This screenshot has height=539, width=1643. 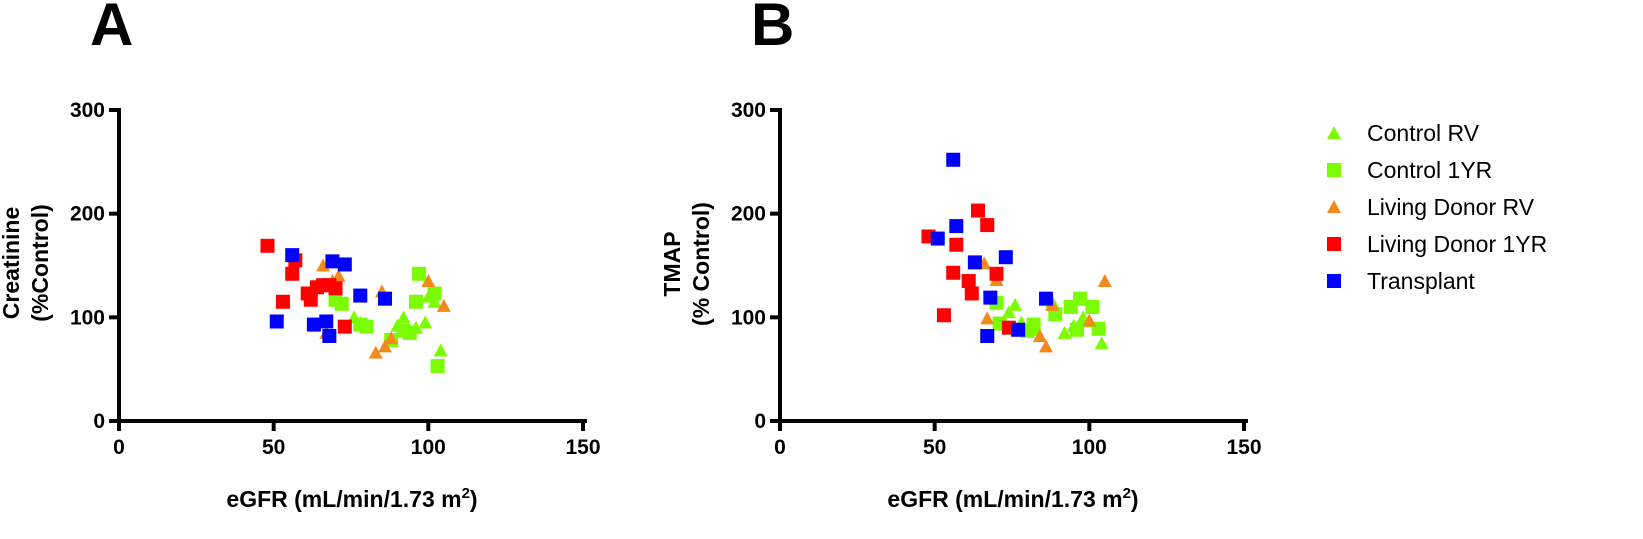 What do you see at coordinates (1421, 281) in the screenshot?
I see `legend-label: Transplant` at bounding box center [1421, 281].